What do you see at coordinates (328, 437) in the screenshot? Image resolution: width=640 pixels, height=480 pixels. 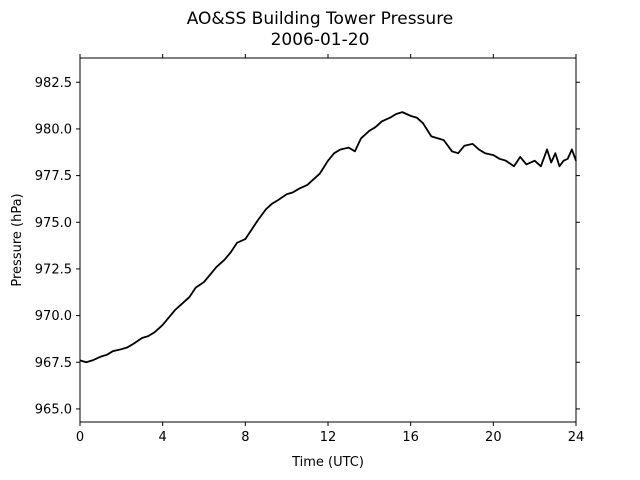 I see `x-tick-label: 12` at bounding box center [328, 437].